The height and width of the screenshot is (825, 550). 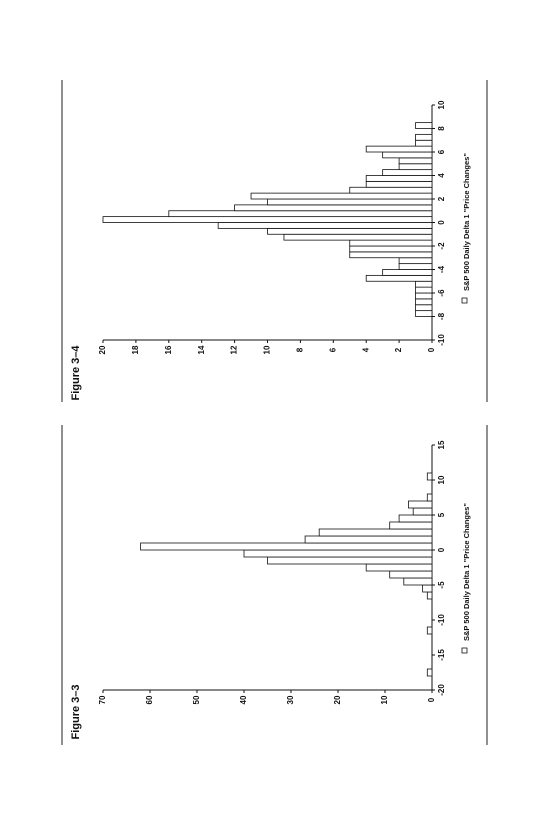 What do you see at coordinates (398, 349) in the screenshot?
I see `y-tick-label: 2` at bounding box center [398, 349].